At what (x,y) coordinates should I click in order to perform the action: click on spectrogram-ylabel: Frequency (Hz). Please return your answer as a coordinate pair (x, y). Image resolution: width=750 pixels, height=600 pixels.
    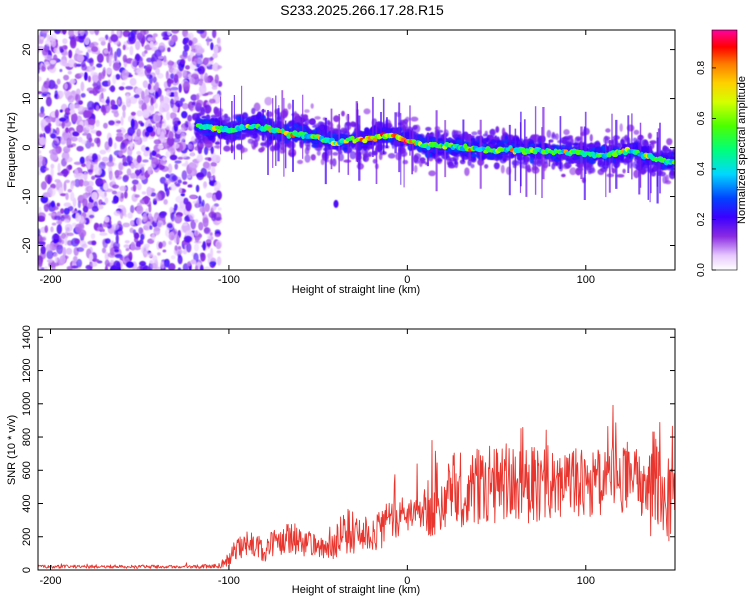
    Looking at the image, I should click on (12, 150).